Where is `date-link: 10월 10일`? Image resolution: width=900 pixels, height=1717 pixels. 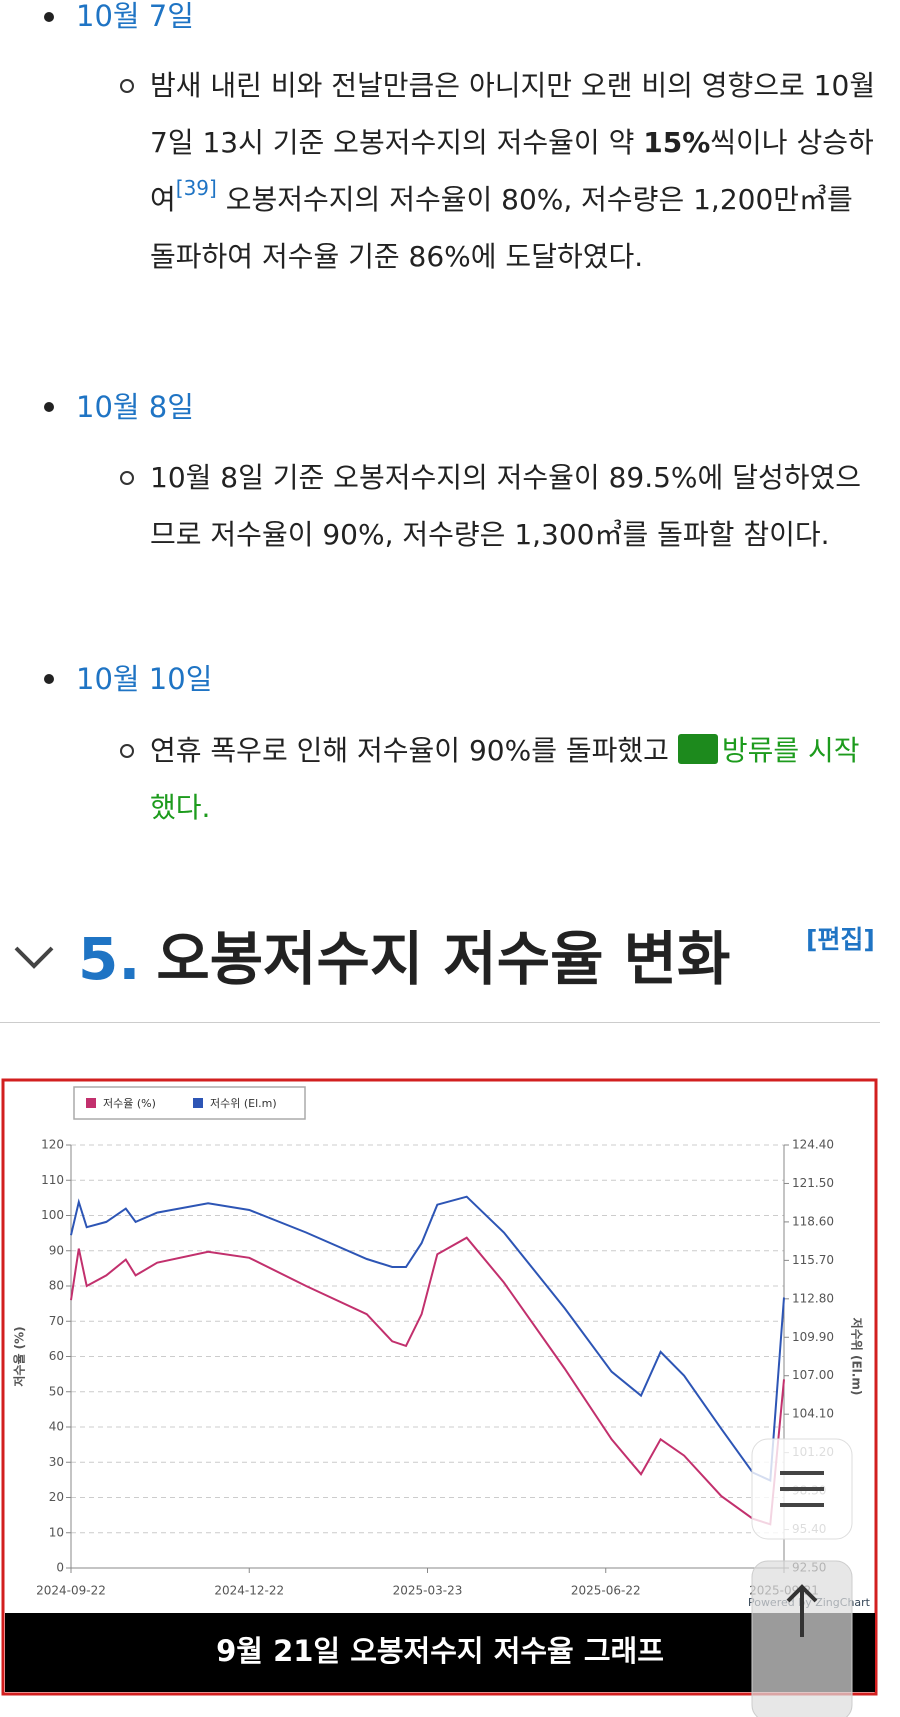 date-link: 10월 10일 is located at coordinates (144, 679).